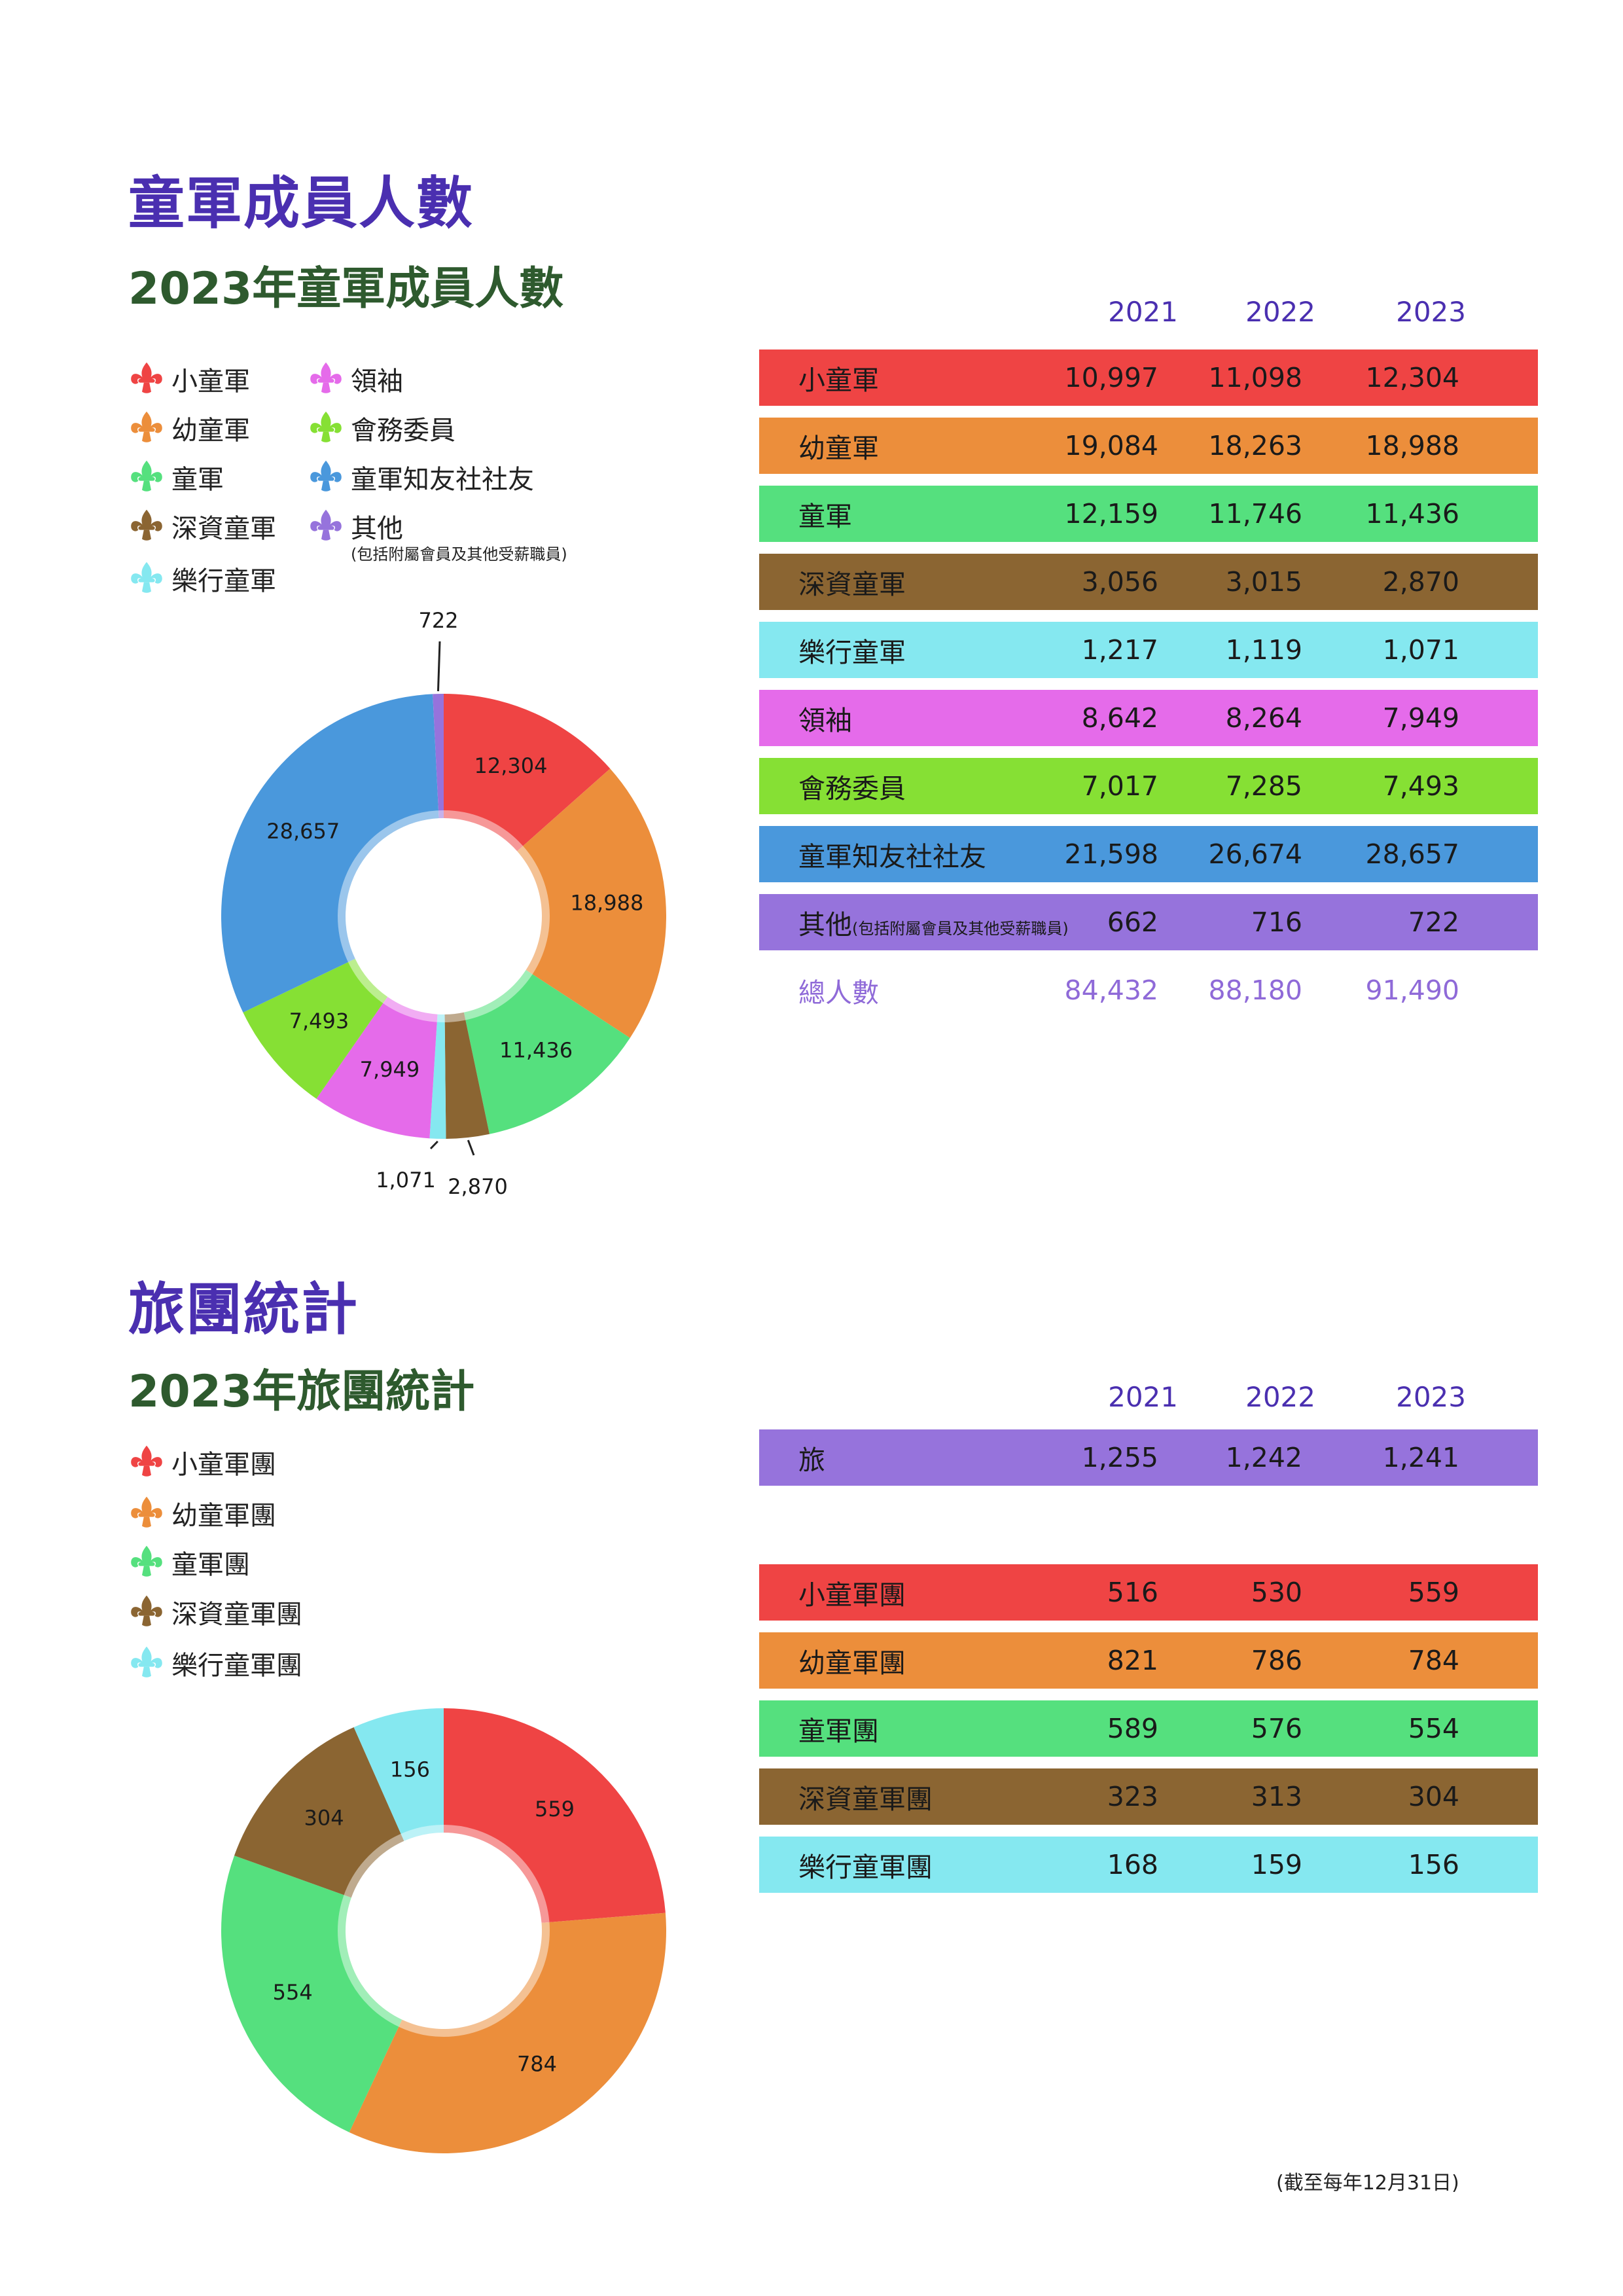 The width and height of the screenshot is (1623, 2296). Describe the element at coordinates (1412, 377) in the screenshot. I see `row-value: 12,304` at that location.